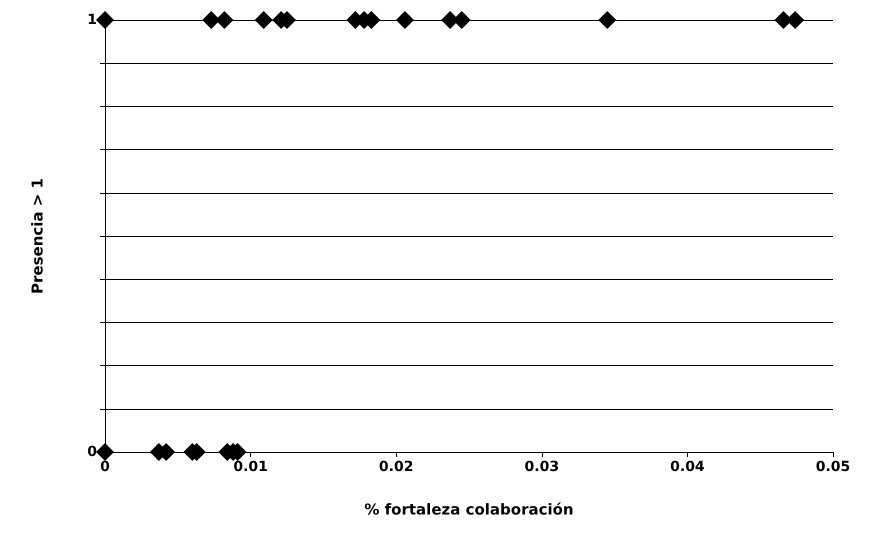 Image resolution: width=891 pixels, height=550 pixels. Describe the element at coordinates (105, 467) in the screenshot. I see `x-tick-label: 0` at that location.